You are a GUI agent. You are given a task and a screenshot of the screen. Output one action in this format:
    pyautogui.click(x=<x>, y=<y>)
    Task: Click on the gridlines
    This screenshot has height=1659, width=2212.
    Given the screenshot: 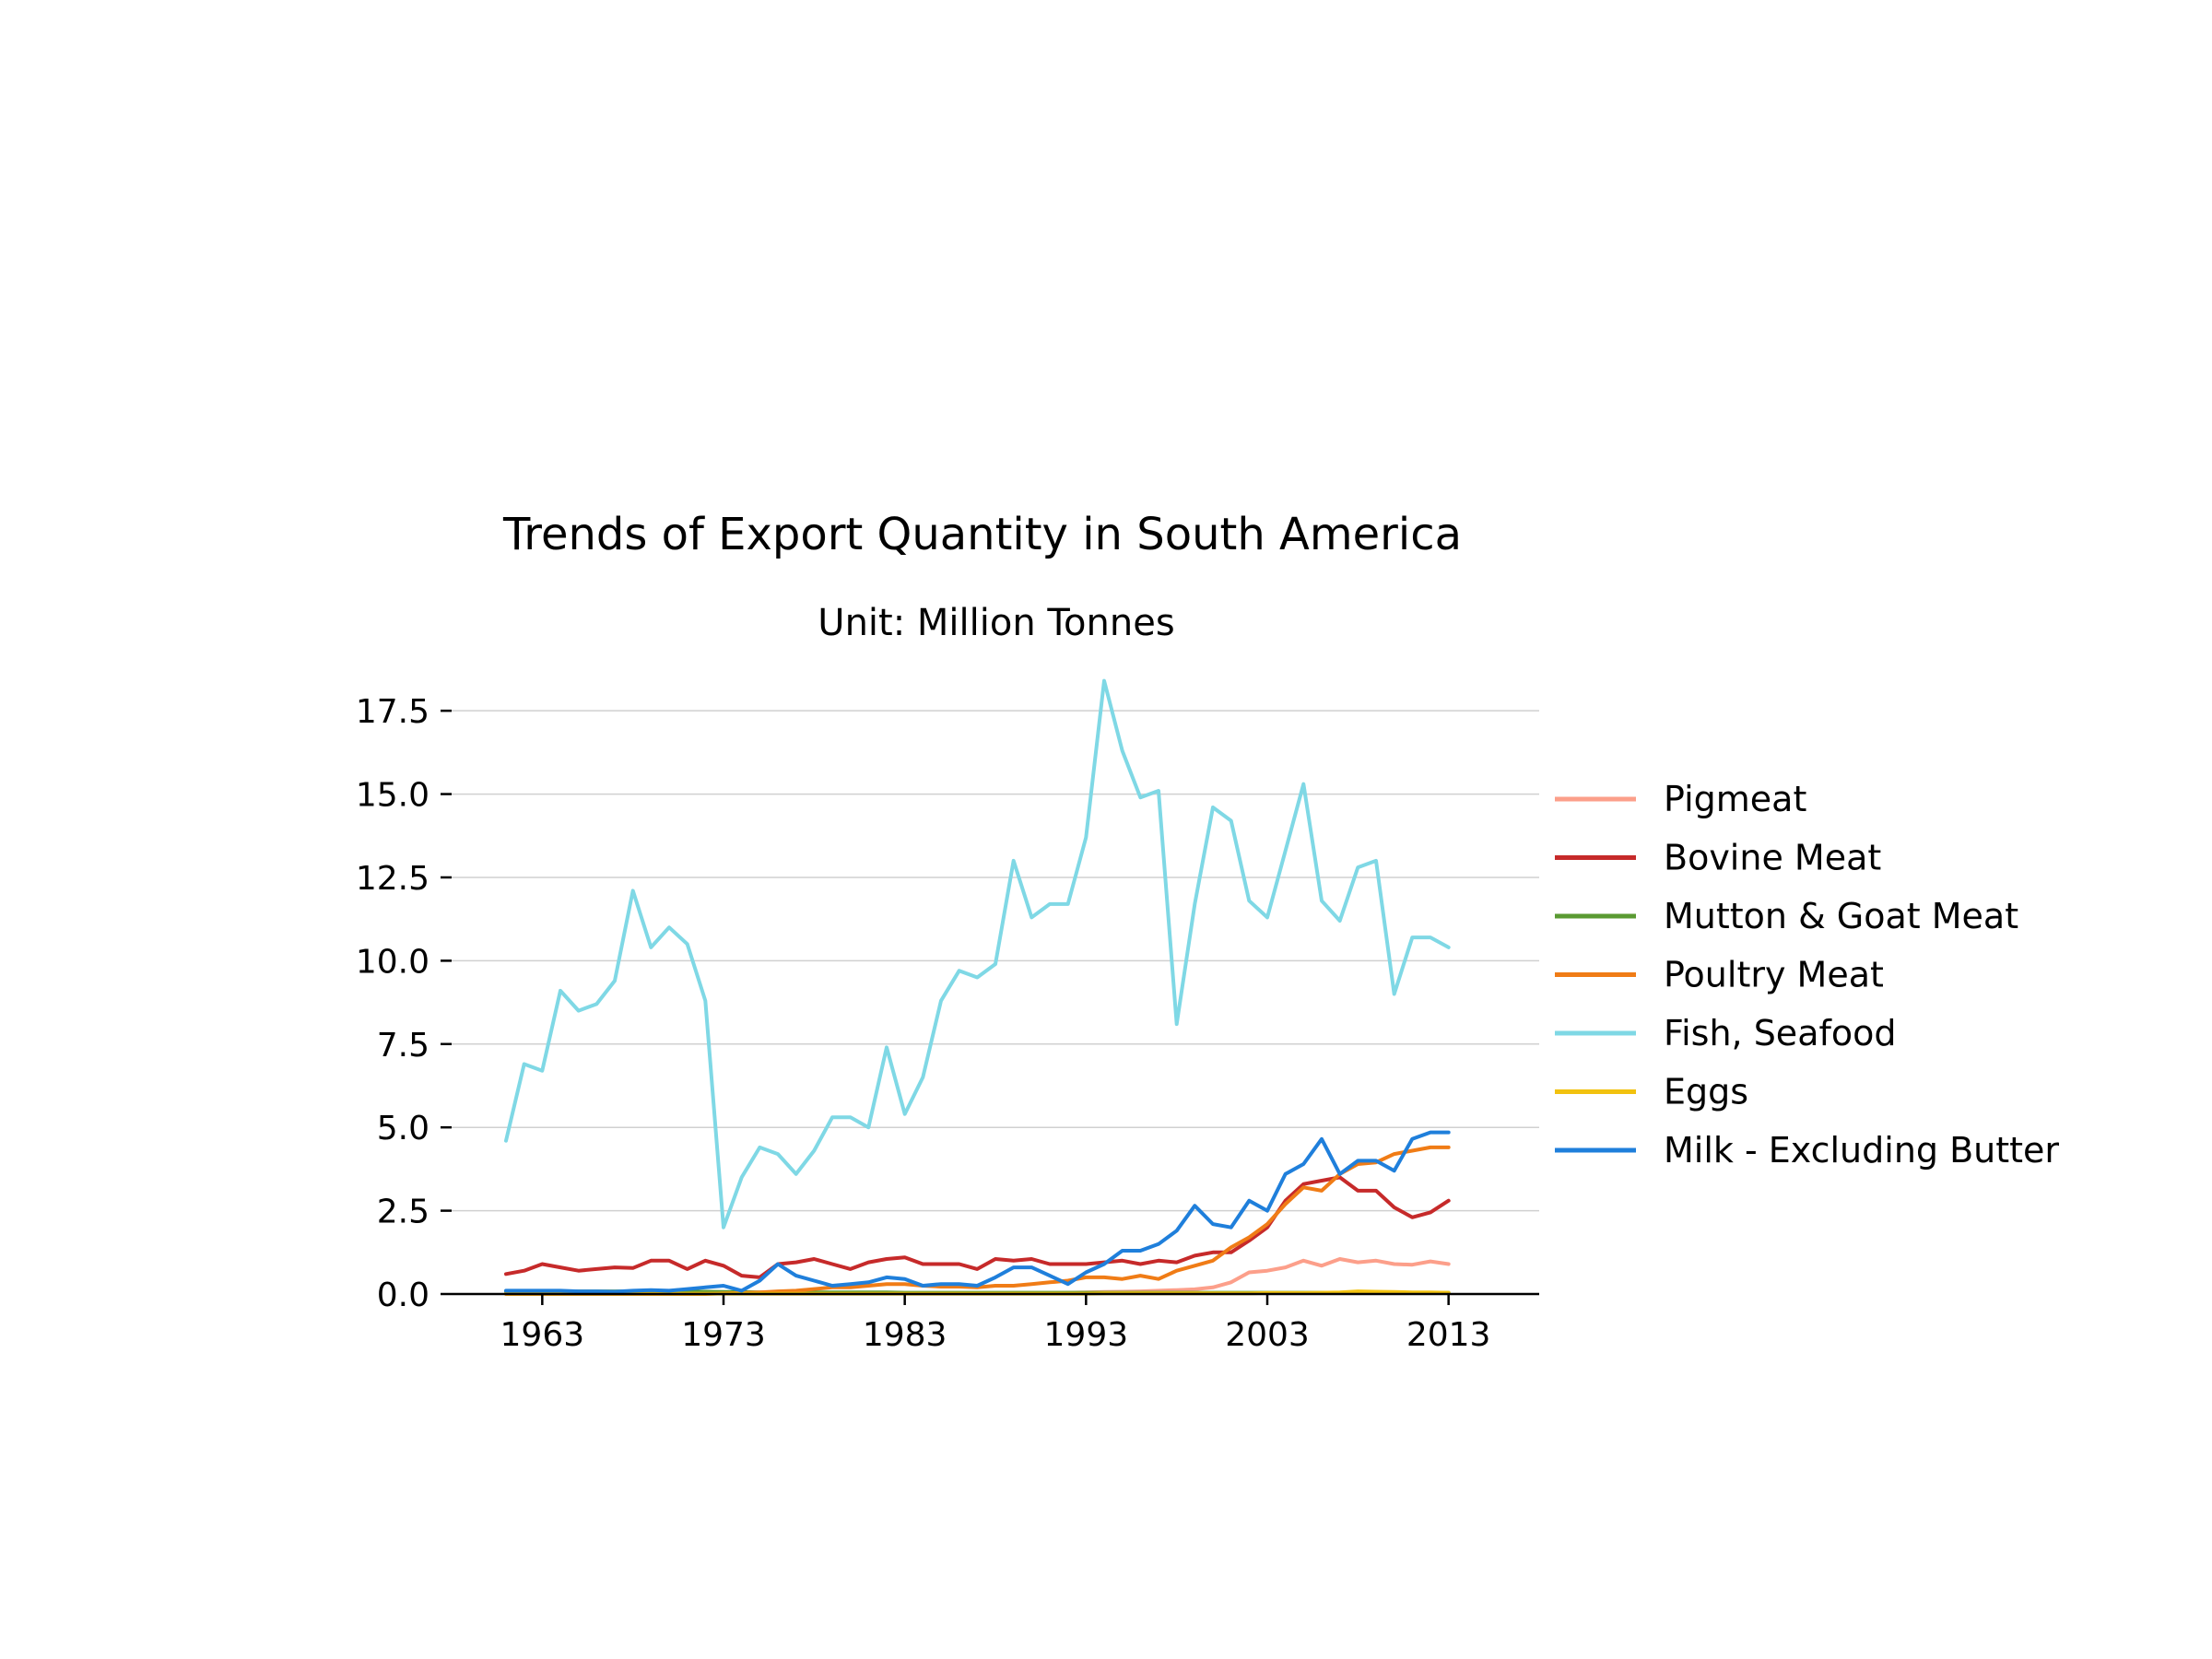 What is the action you would take?
    pyautogui.click(x=995, y=961)
    